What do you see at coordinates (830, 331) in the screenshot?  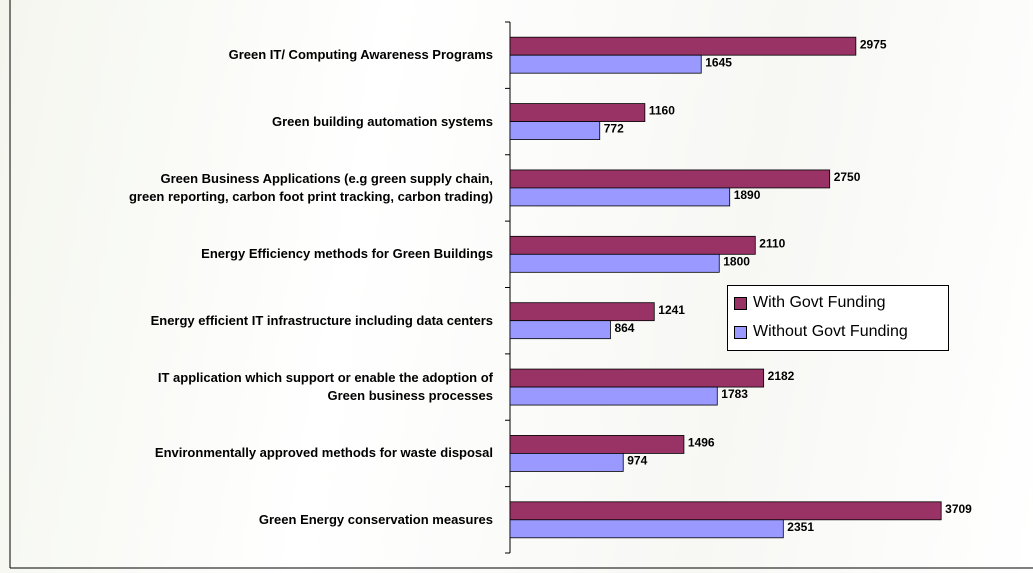 I see `legend-label: Without Govt Funding` at bounding box center [830, 331].